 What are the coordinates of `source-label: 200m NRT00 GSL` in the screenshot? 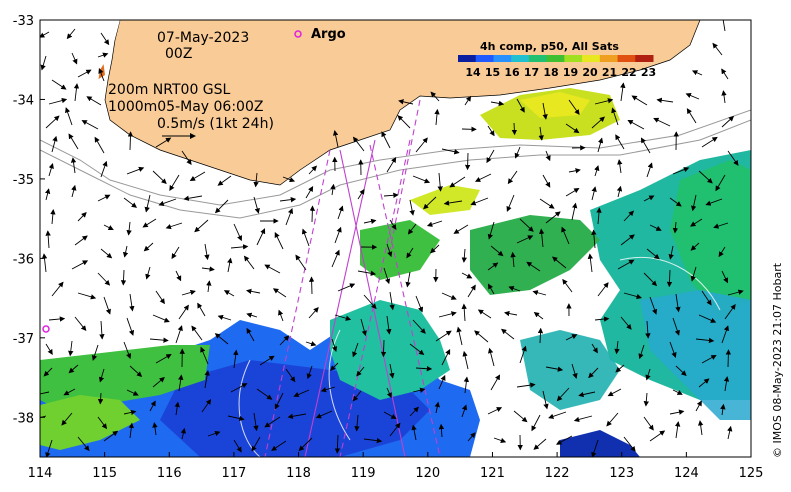 It's located at (169, 90).